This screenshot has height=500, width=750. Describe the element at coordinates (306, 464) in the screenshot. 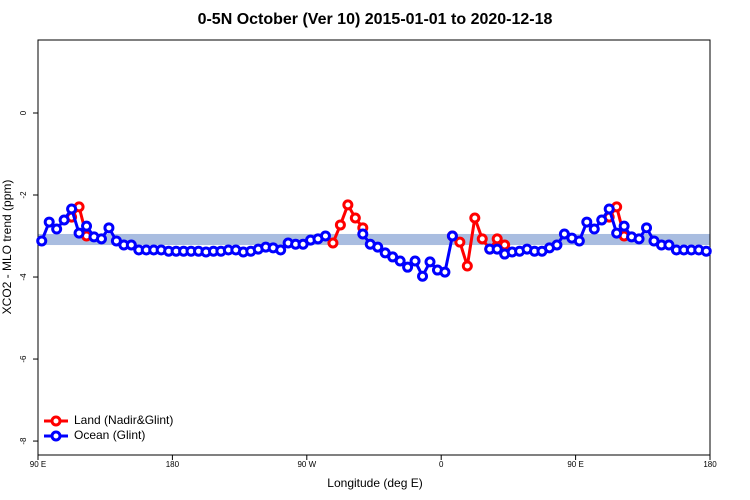

I see `x-tick-label: 90 W` at that location.